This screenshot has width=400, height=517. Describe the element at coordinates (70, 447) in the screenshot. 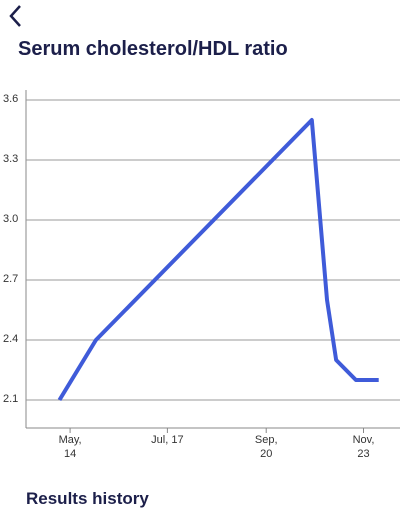

I see `x-tick-label: May, 14` at that location.